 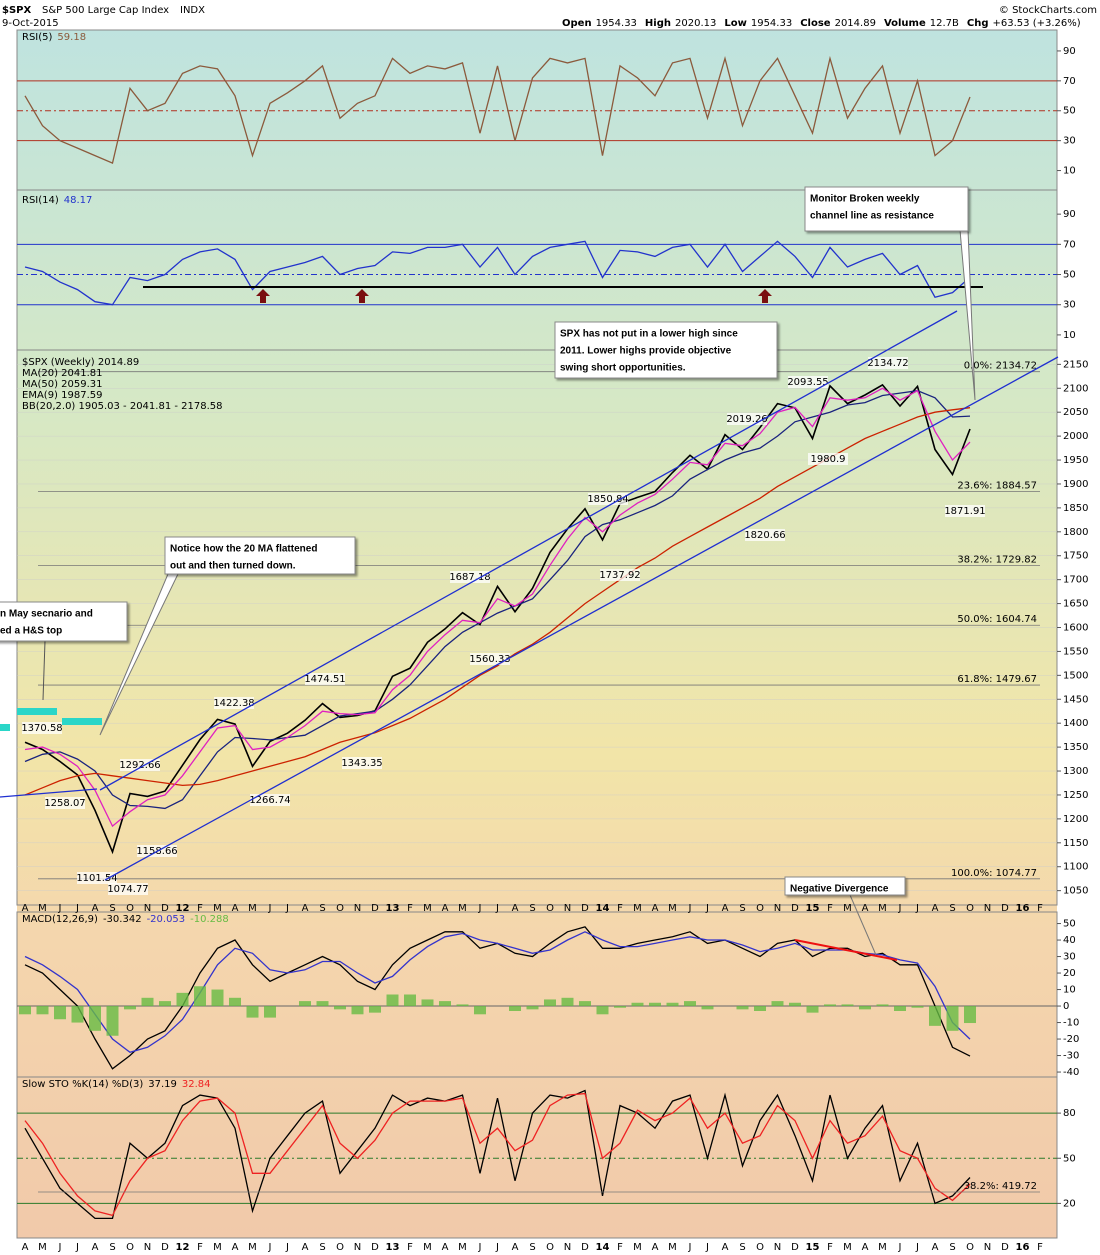 I want to click on quote-label: Volume, so click(x=905, y=23).